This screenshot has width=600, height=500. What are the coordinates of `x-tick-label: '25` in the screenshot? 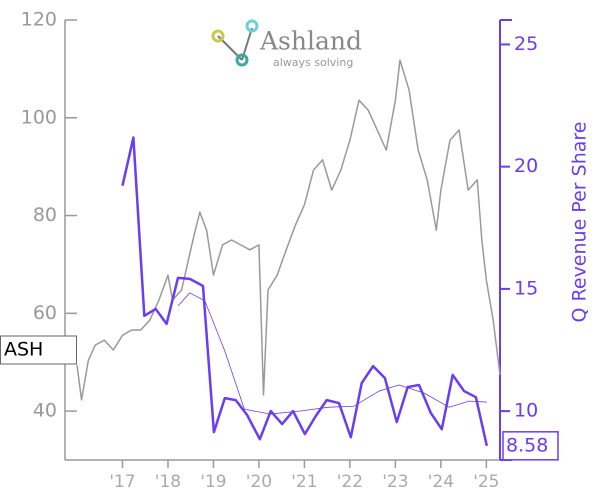 It's located at (486, 482).